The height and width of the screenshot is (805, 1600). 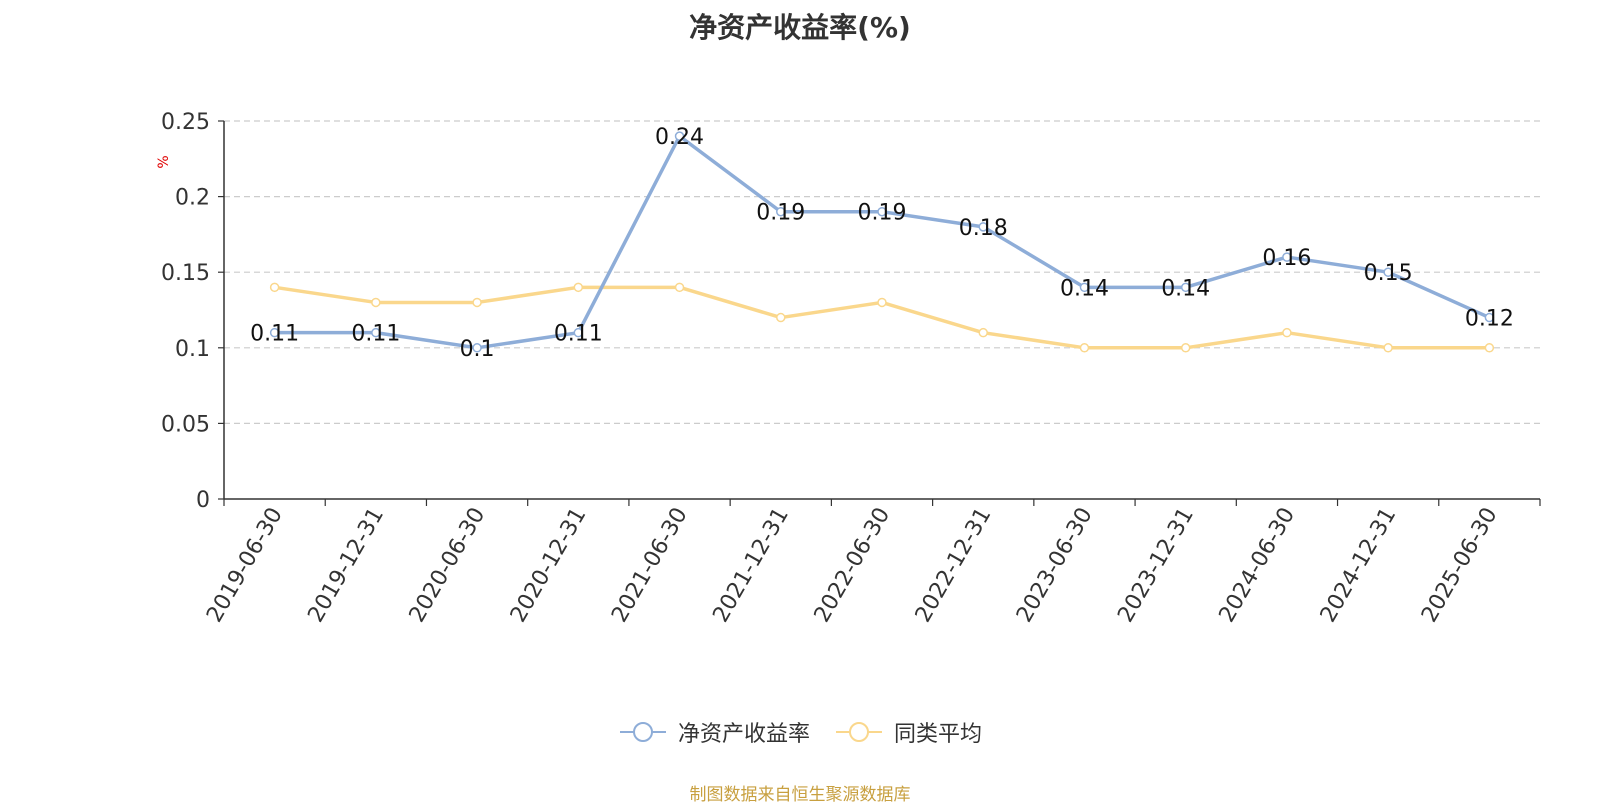 What do you see at coordinates (859, 732) in the screenshot?
I see `legend-peer-average-icon` at bounding box center [859, 732].